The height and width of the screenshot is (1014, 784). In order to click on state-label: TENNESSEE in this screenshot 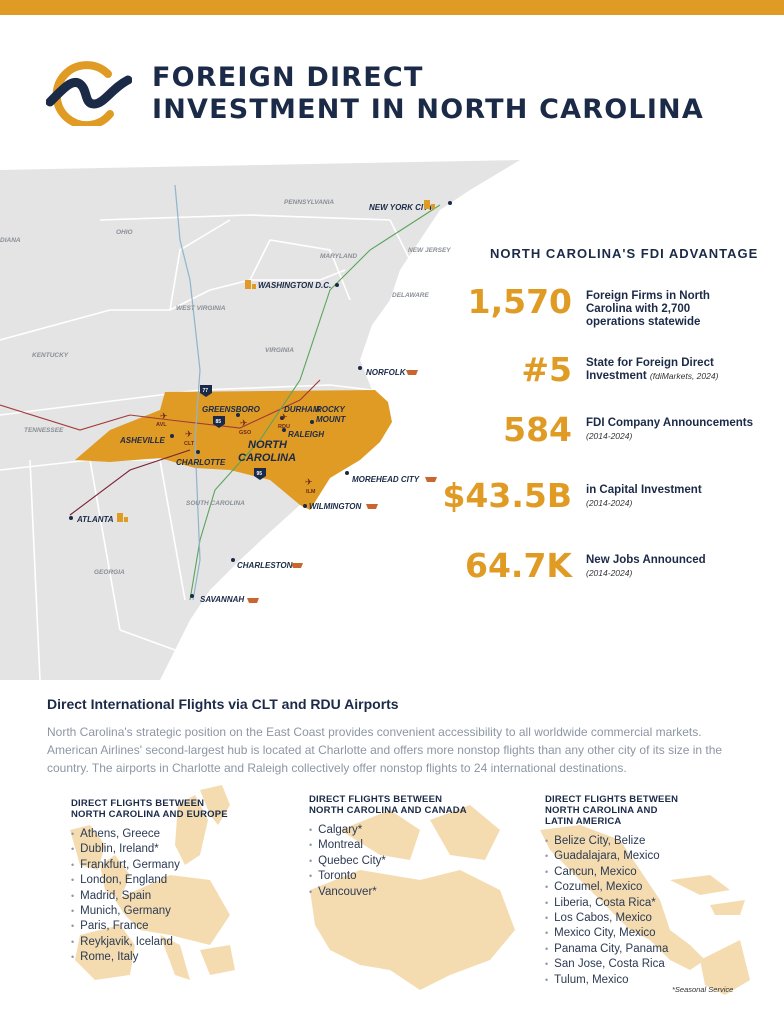, I will do `click(44, 430)`.